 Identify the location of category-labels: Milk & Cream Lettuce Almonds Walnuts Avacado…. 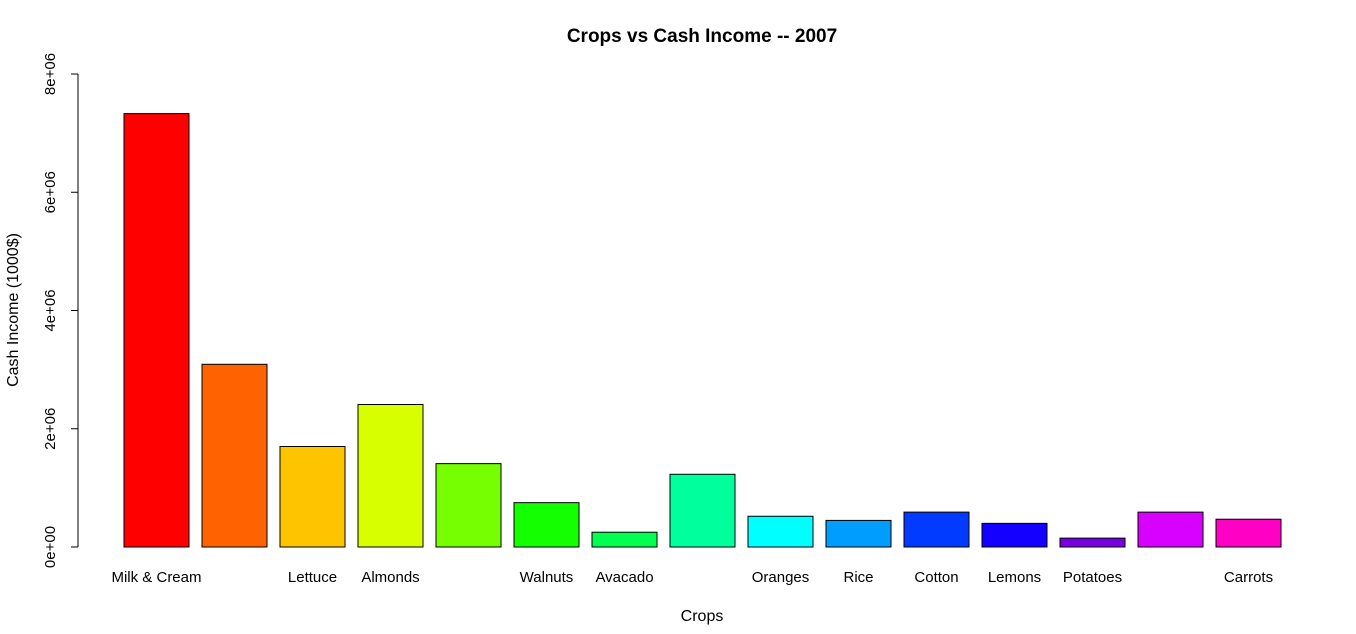
(692, 577).